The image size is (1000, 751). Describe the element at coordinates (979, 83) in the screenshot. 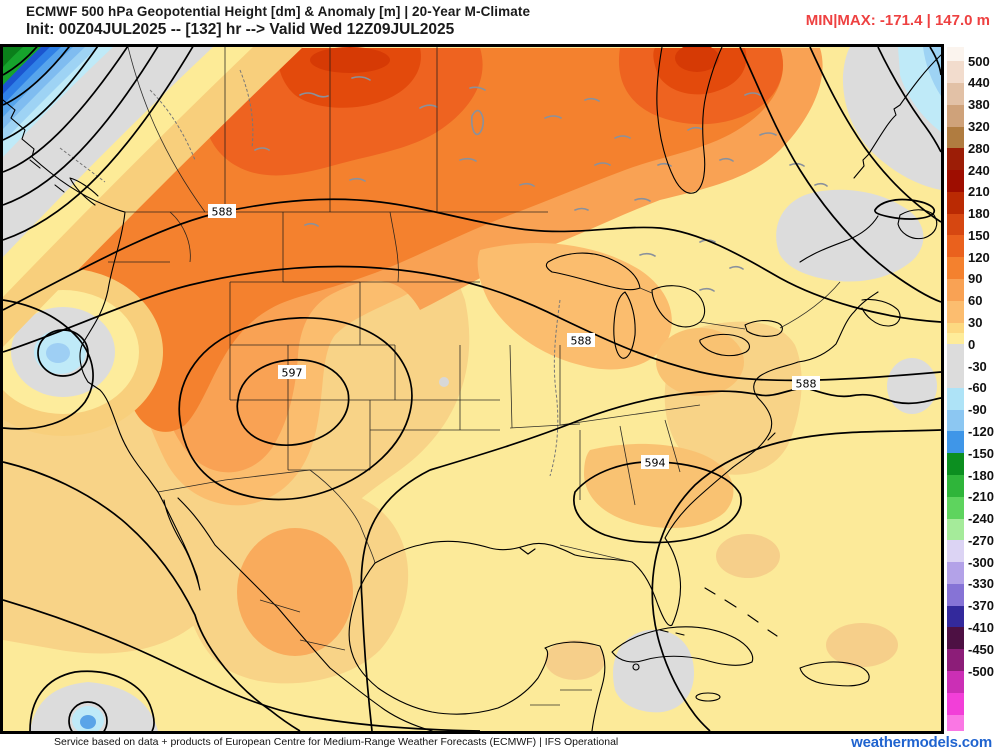

I see `colorbar-label: 440` at that location.